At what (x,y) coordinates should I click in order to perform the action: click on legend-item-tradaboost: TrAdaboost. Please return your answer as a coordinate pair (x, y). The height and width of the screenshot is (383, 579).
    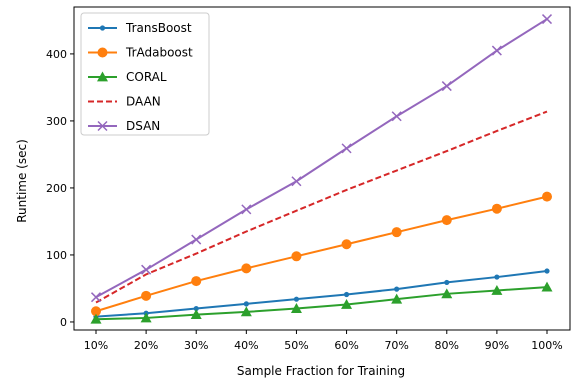
    Looking at the image, I should click on (140, 53).